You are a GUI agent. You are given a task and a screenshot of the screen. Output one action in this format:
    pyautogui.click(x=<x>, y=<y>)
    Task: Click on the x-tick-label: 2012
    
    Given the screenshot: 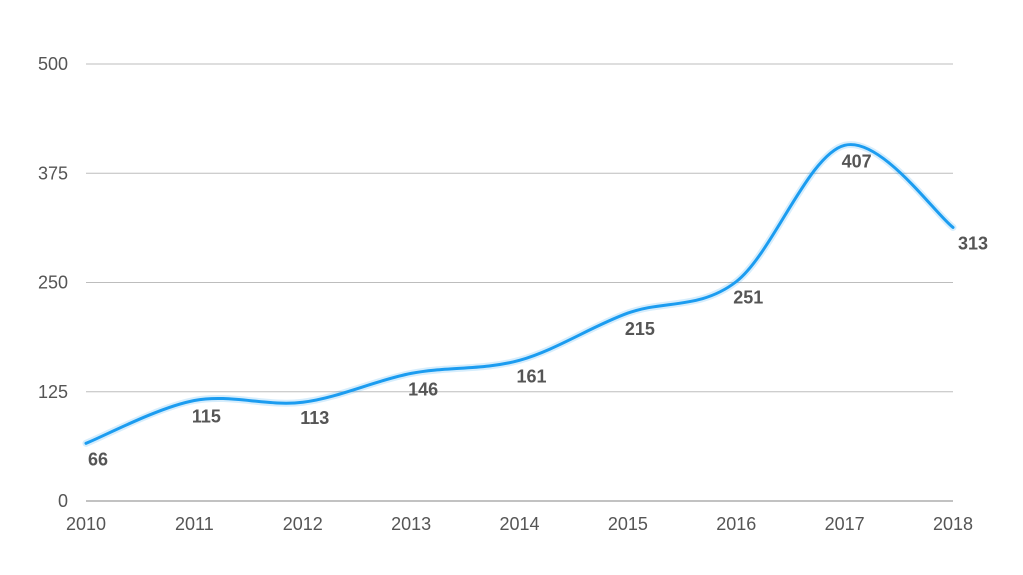 What is the action you would take?
    pyautogui.click(x=303, y=524)
    